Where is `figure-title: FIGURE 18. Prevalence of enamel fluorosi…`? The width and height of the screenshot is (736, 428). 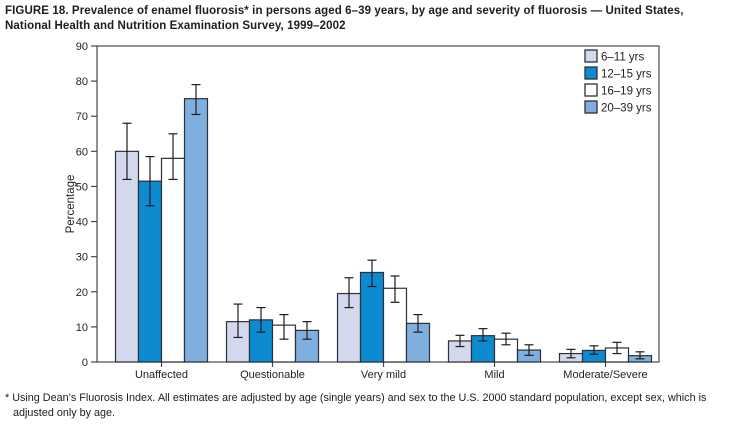 figure-title: FIGURE 18. Prevalence of enamel fluorosi… is located at coordinates (369, 19).